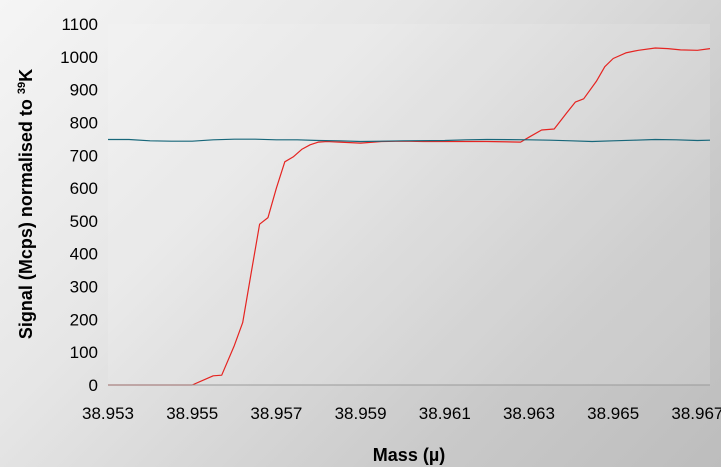 The width and height of the screenshot is (721, 467). I want to click on y-tick-label: 1000, so click(79, 57).